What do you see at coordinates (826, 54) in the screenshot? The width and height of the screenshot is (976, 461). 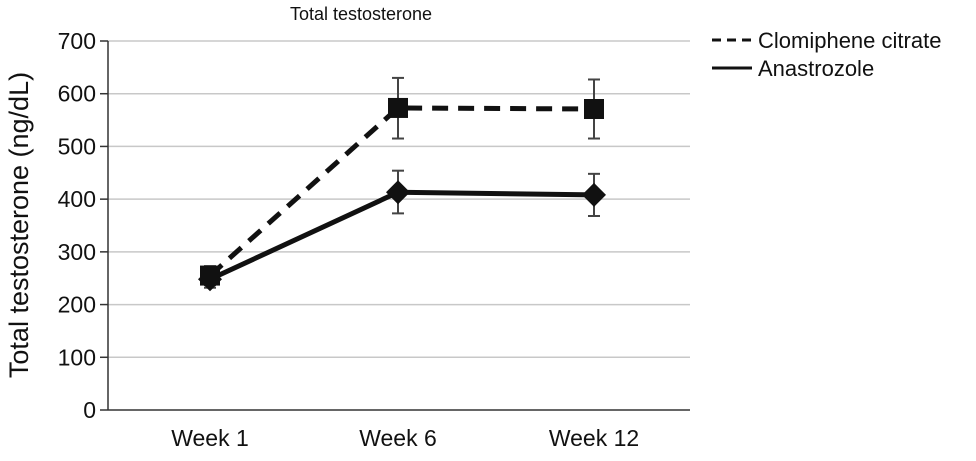 I see `legend: Clomiphene citrate Anastrozole` at bounding box center [826, 54].